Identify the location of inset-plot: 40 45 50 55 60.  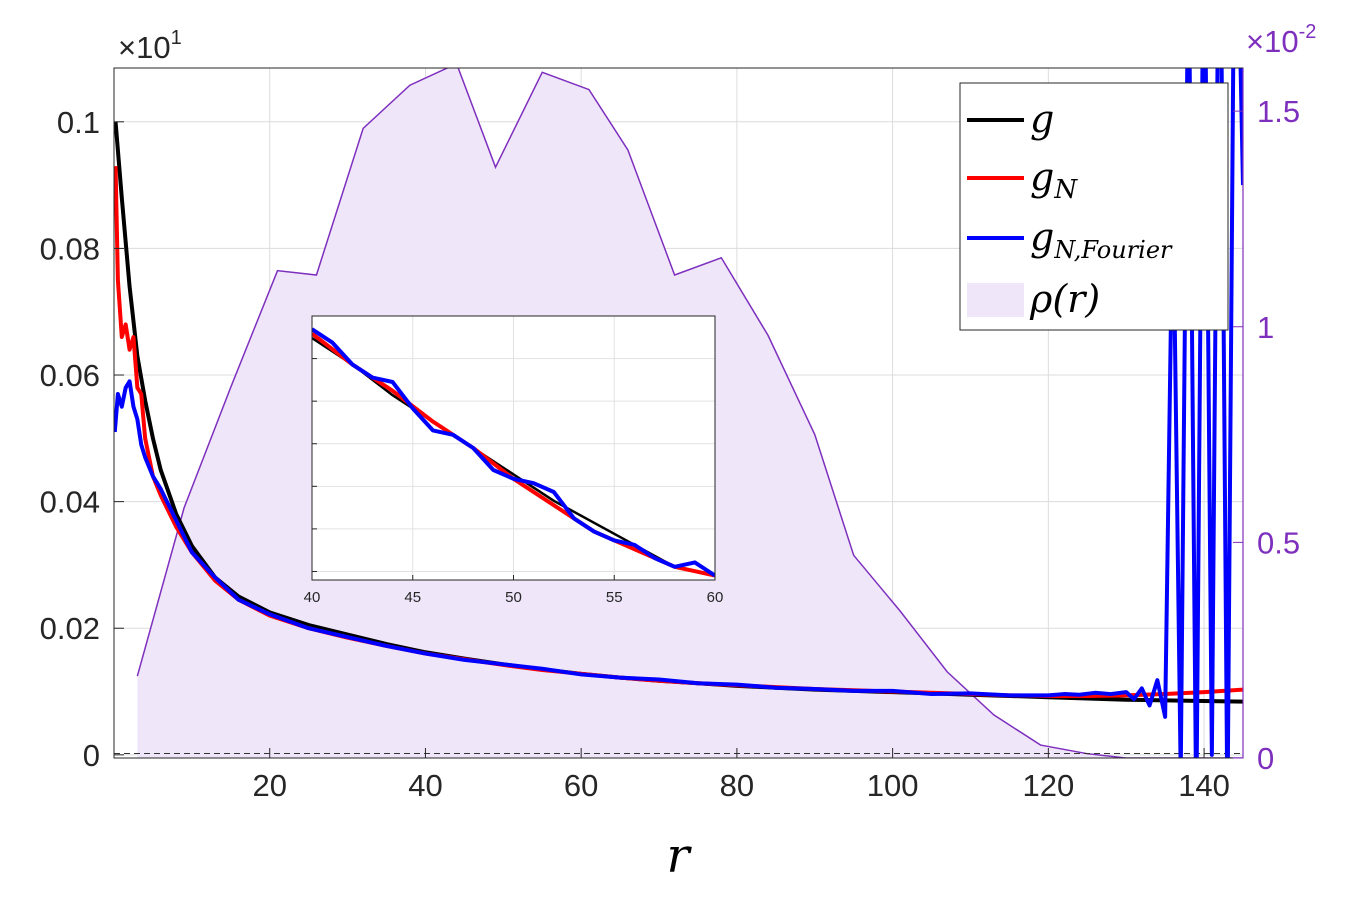
(514, 460).